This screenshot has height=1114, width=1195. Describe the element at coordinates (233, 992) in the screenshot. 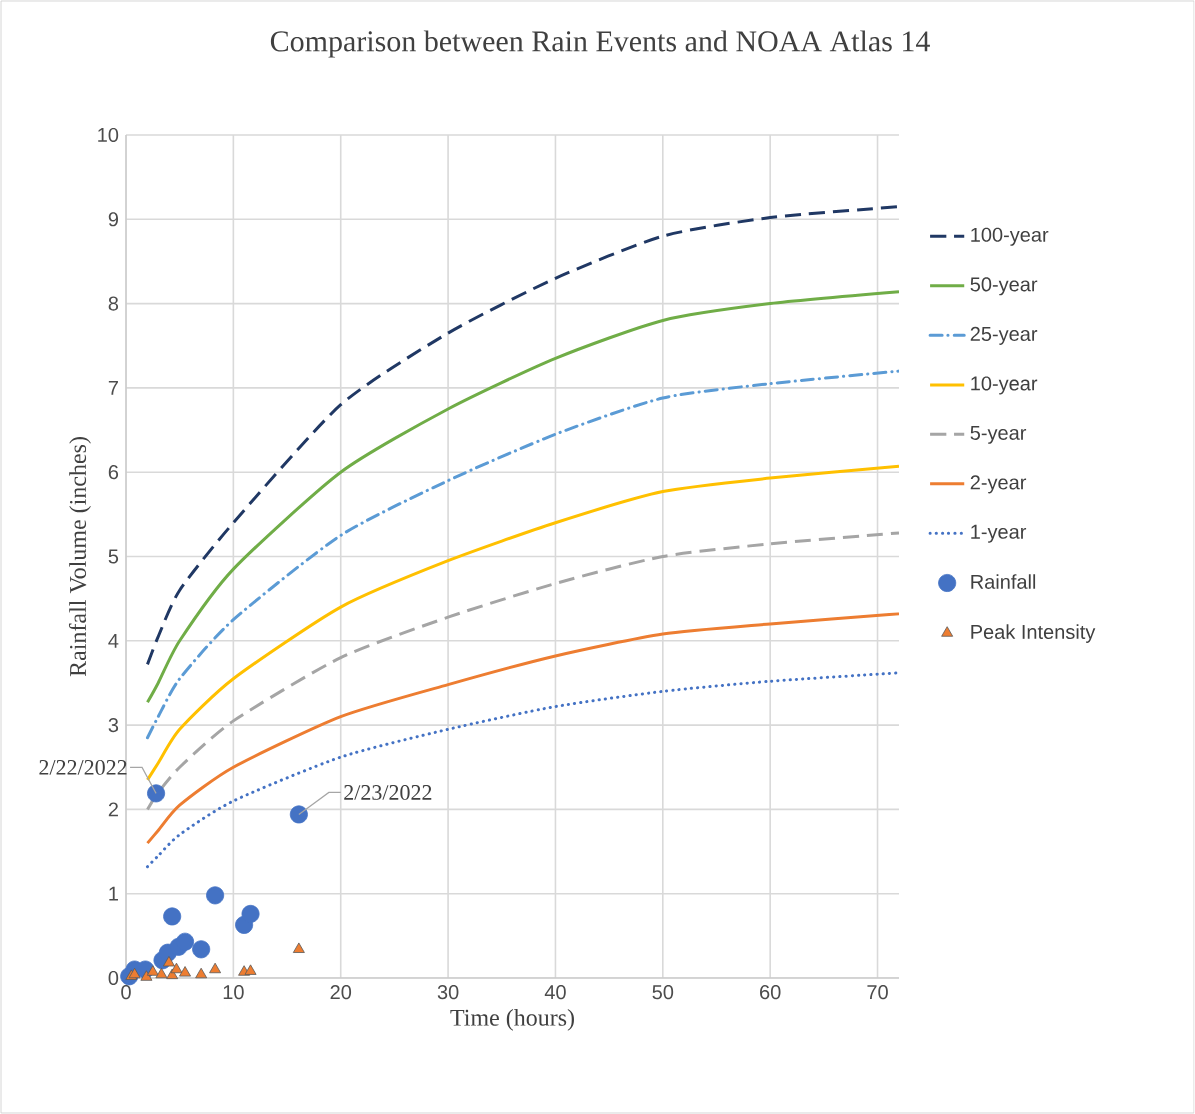

I see `x-tick-label: 10` at that location.